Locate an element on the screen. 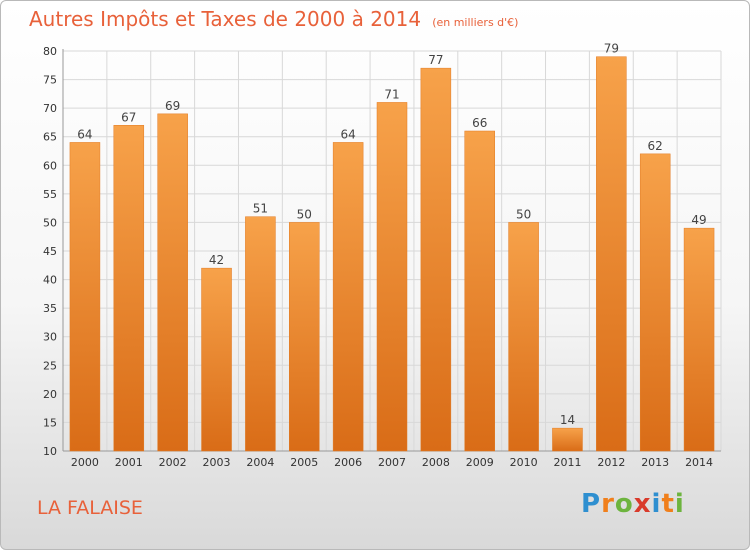 This screenshot has width=750, height=550. proxiti-logo: Proxiti is located at coordinates (633, 504).